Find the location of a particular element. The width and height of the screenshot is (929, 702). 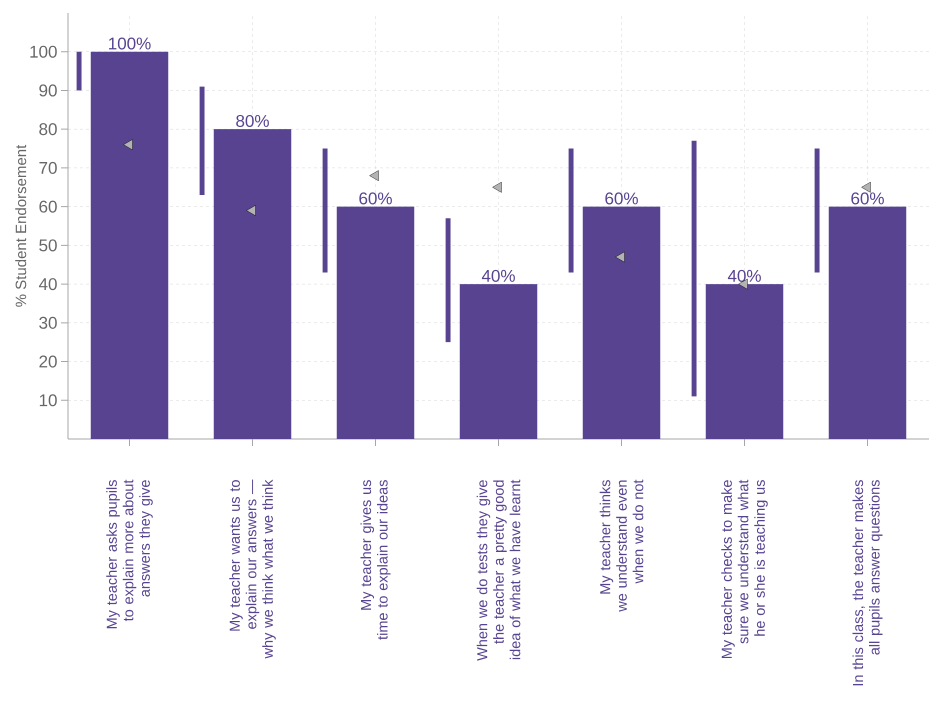

y-tick-label: 70 is located at coordinates (48, 168).